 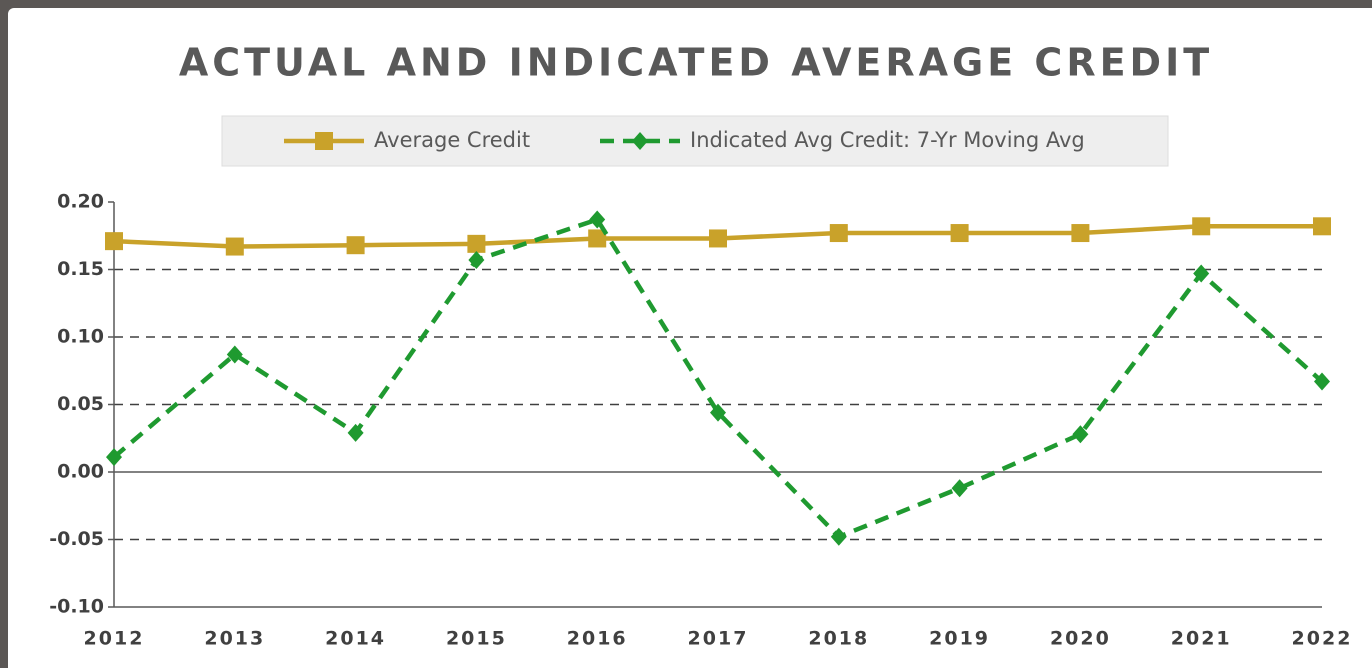 I want to click on legend-label: Average Credit, so click(x=452, y=140).